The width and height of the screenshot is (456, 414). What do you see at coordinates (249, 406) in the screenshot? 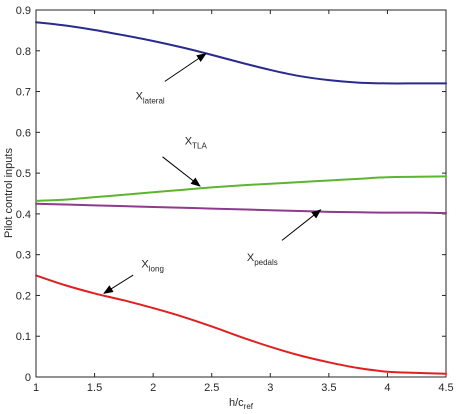
I see `x-axis-title-sub: ref` at bounding box center [249, 406].